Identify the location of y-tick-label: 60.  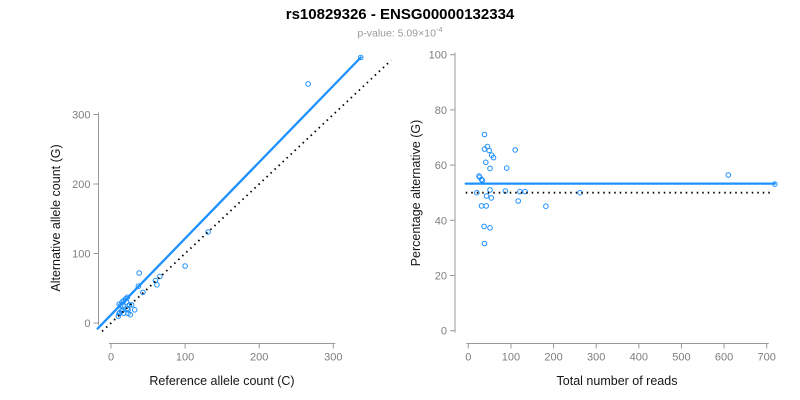
(441, 166).